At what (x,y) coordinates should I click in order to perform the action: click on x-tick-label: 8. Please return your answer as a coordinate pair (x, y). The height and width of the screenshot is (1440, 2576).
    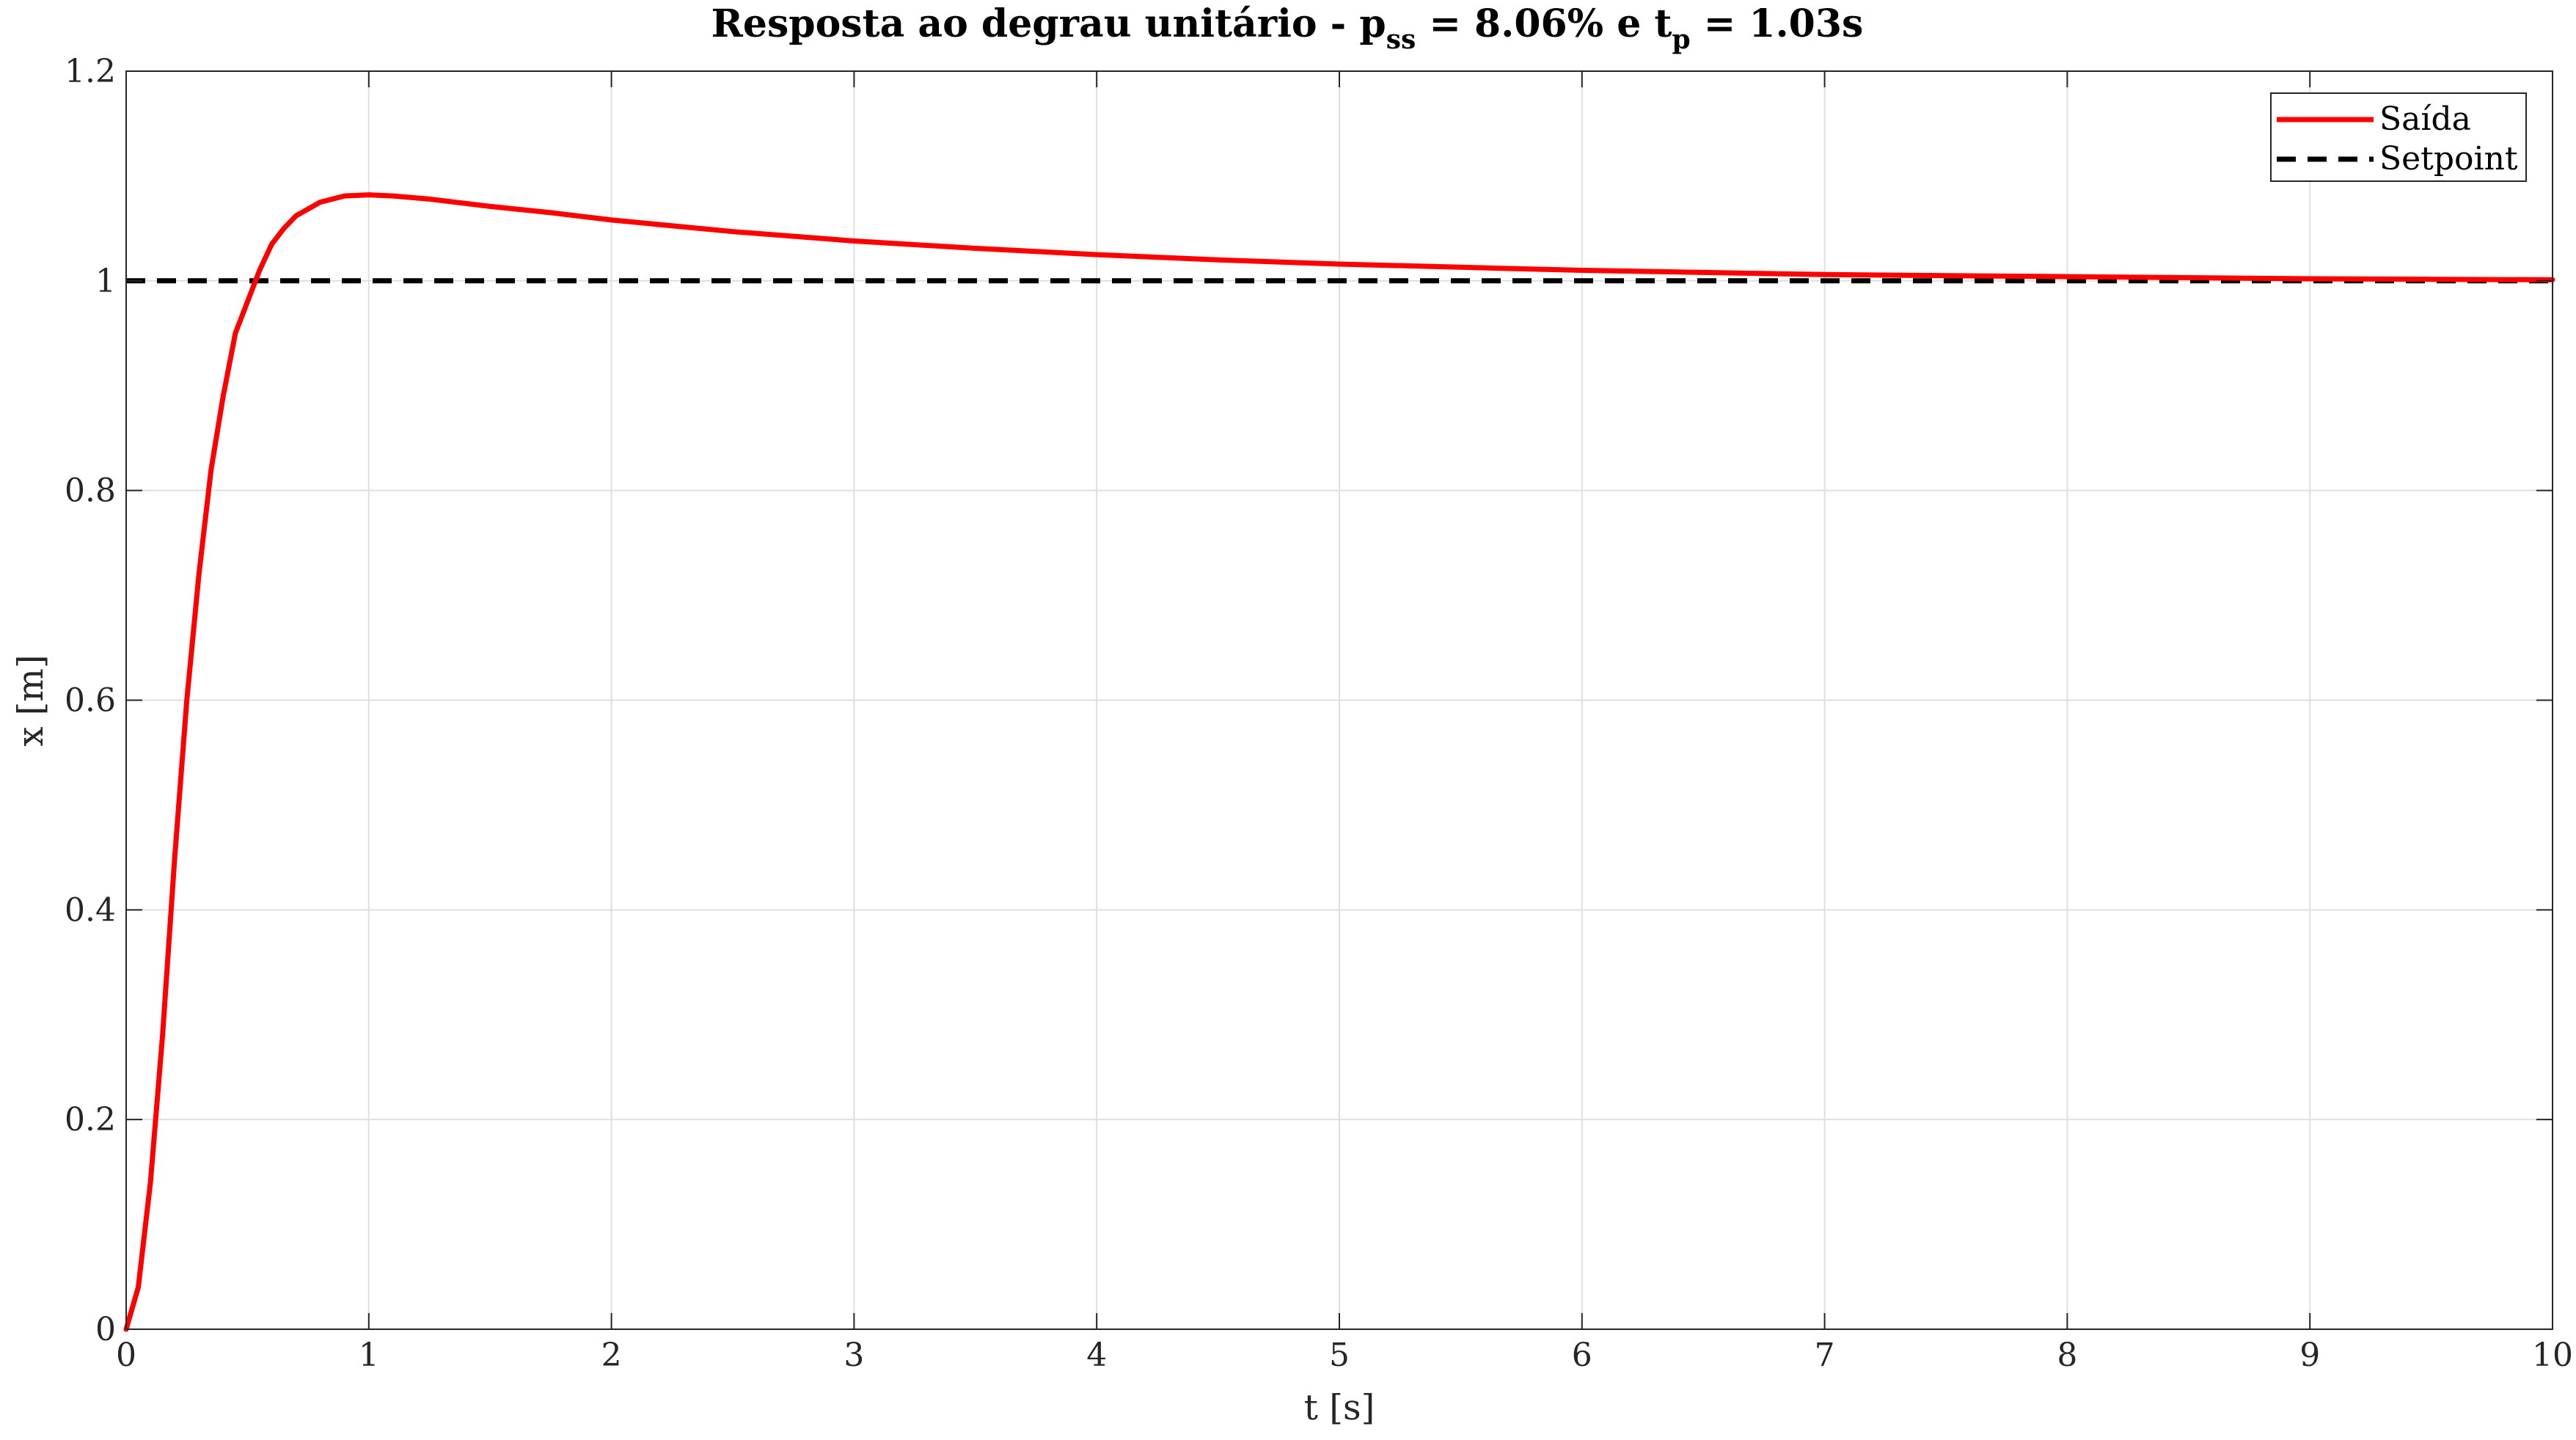
    Looking at the image, I should click on (2067, 1355).